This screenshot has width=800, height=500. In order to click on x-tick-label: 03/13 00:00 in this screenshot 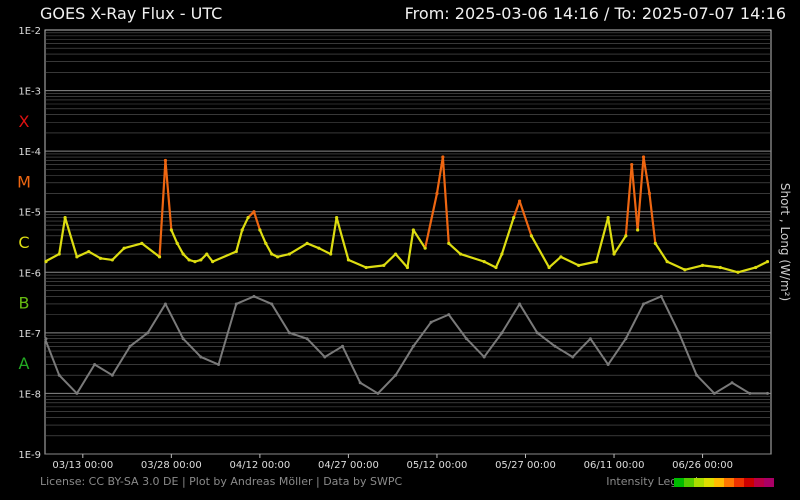, I will do `click(82, 465)`.